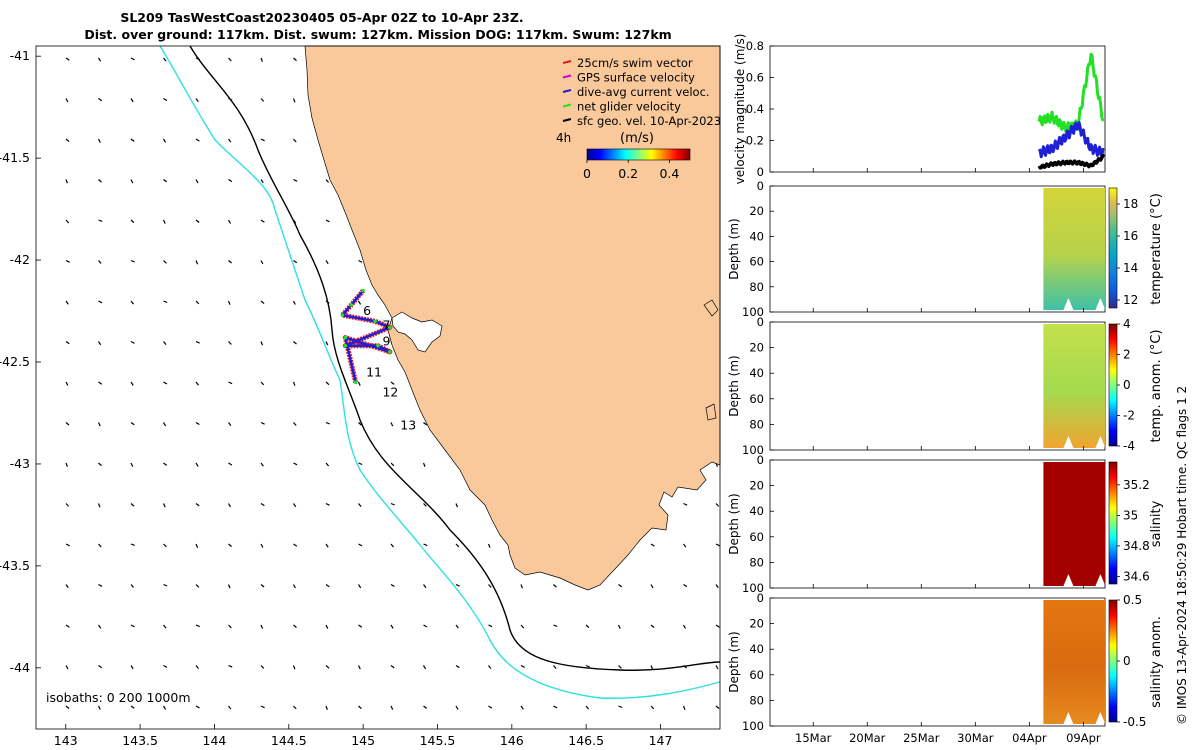 The image size is (1200, 750). Describe the element at coordinates (20, 667) in the screenshot. I see `map-y-tick-label: -44` at that location.